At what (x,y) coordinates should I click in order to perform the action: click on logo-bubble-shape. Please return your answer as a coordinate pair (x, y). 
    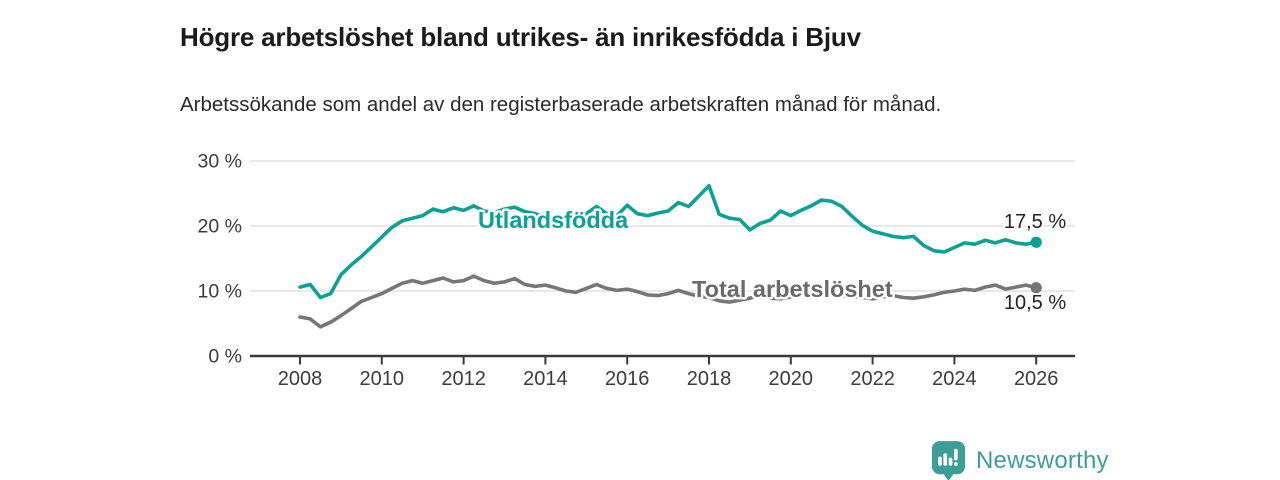
    Looking at the image, I should click on (948, 460).